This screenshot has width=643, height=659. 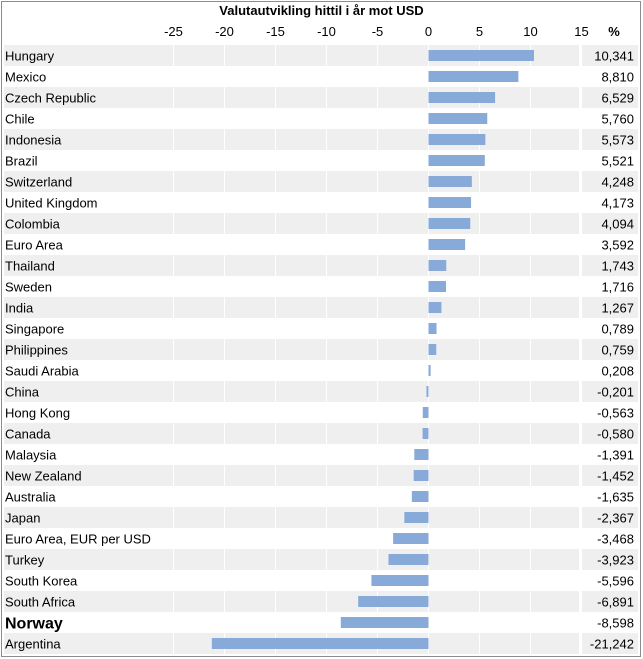 I want to click on x-tick-label: 10, so click(x=530, y=31).